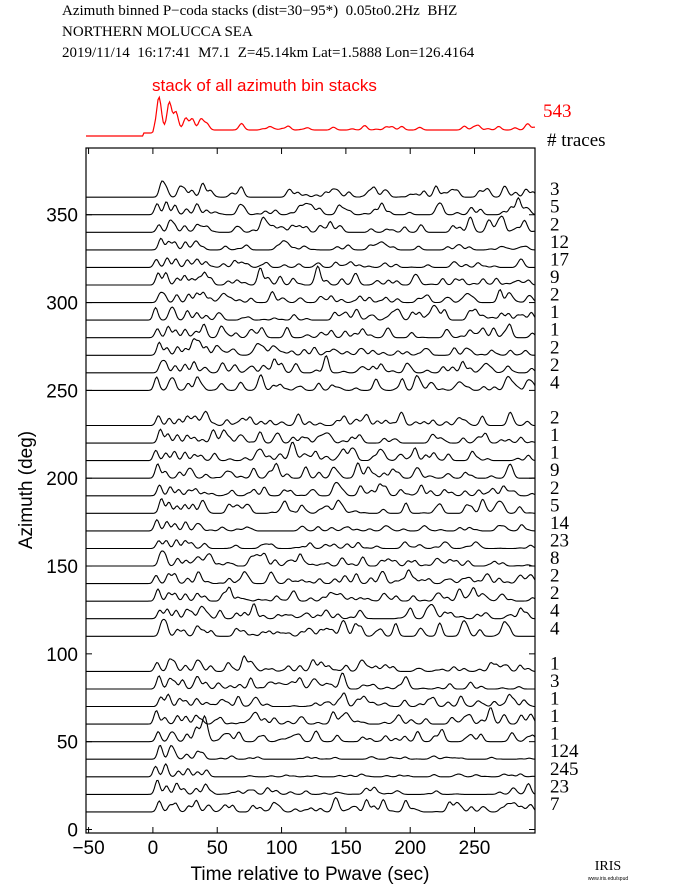  What do you see at coordinates (153, 848) in the screenshot?
I see `x-tick-label: 0` at bounding box center [153, 848].